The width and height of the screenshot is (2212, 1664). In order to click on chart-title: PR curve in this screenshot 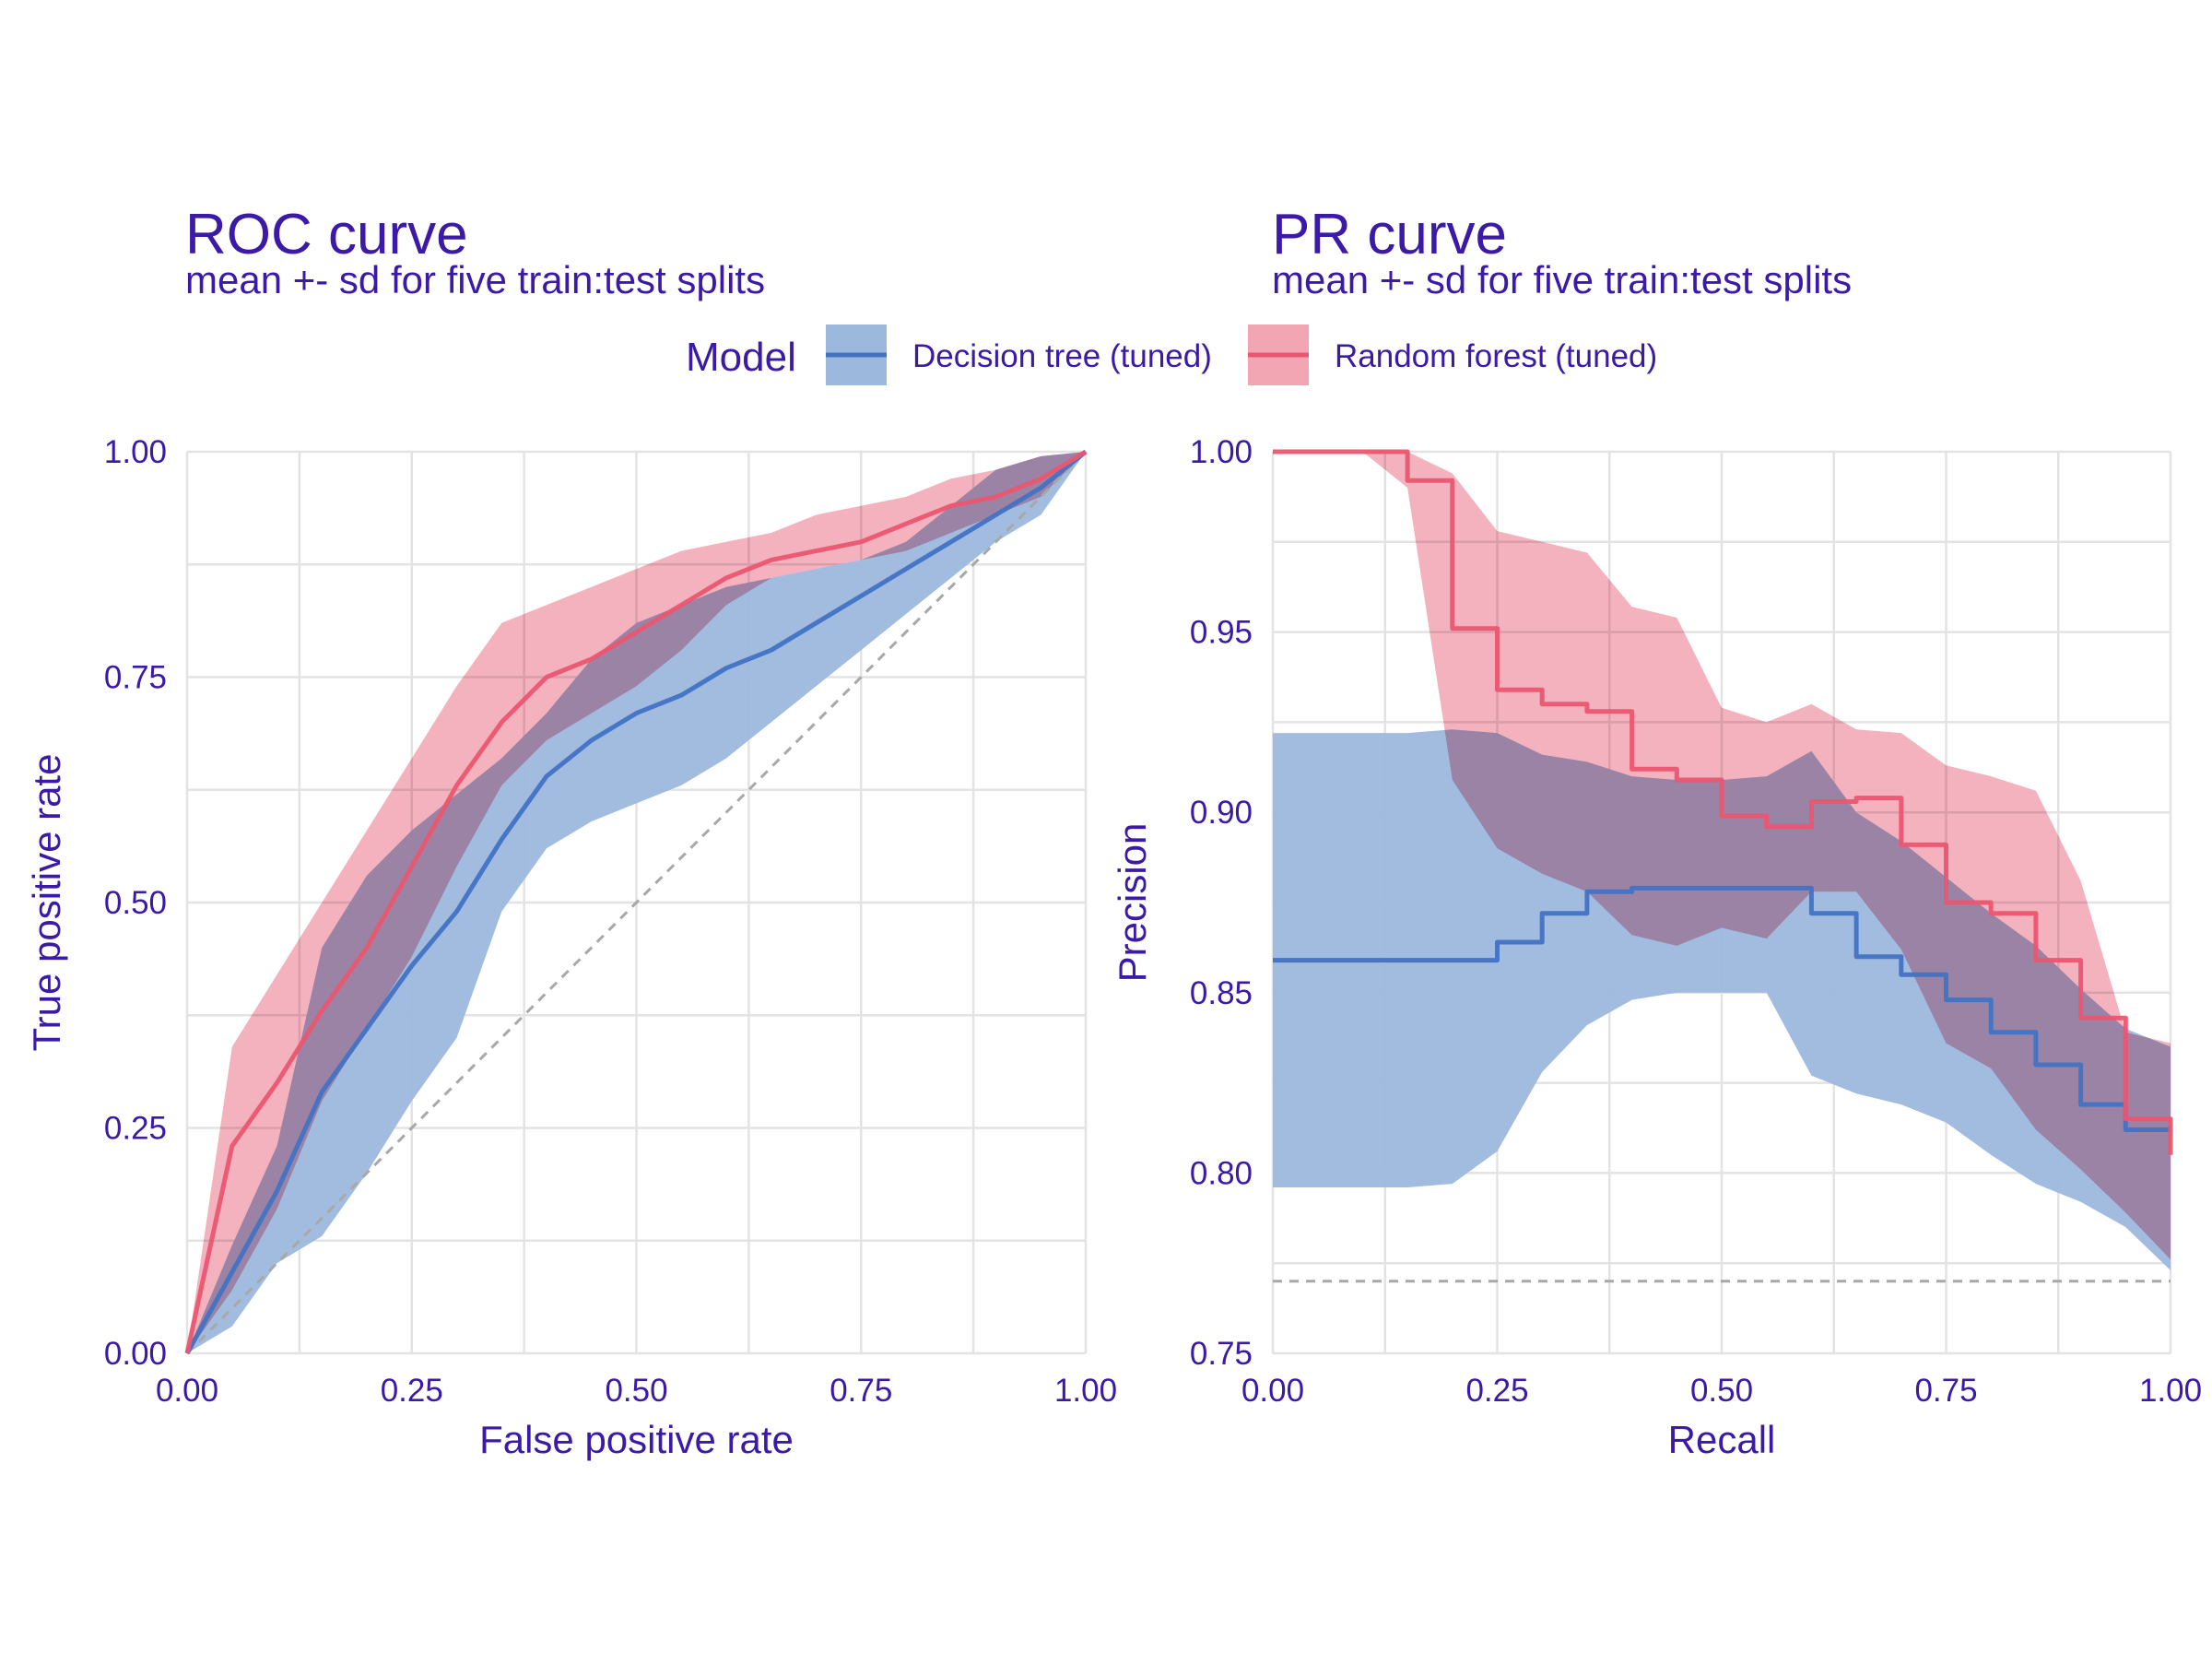, I will do `click(1389, 234)`.